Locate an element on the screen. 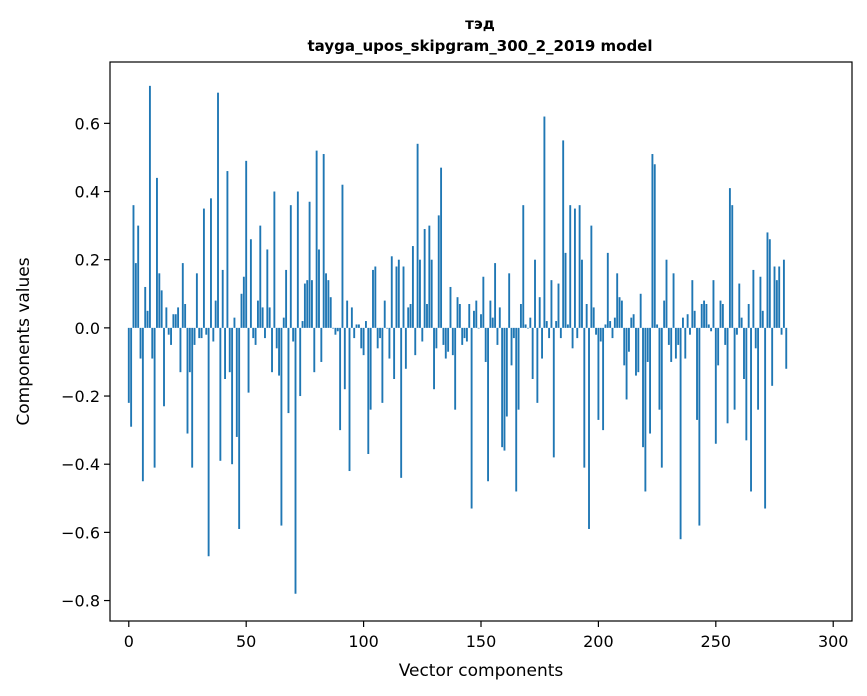 The width and height of the screenshot is (867, 696). x-tick-label: 100 is located at coordinates (363, 641).